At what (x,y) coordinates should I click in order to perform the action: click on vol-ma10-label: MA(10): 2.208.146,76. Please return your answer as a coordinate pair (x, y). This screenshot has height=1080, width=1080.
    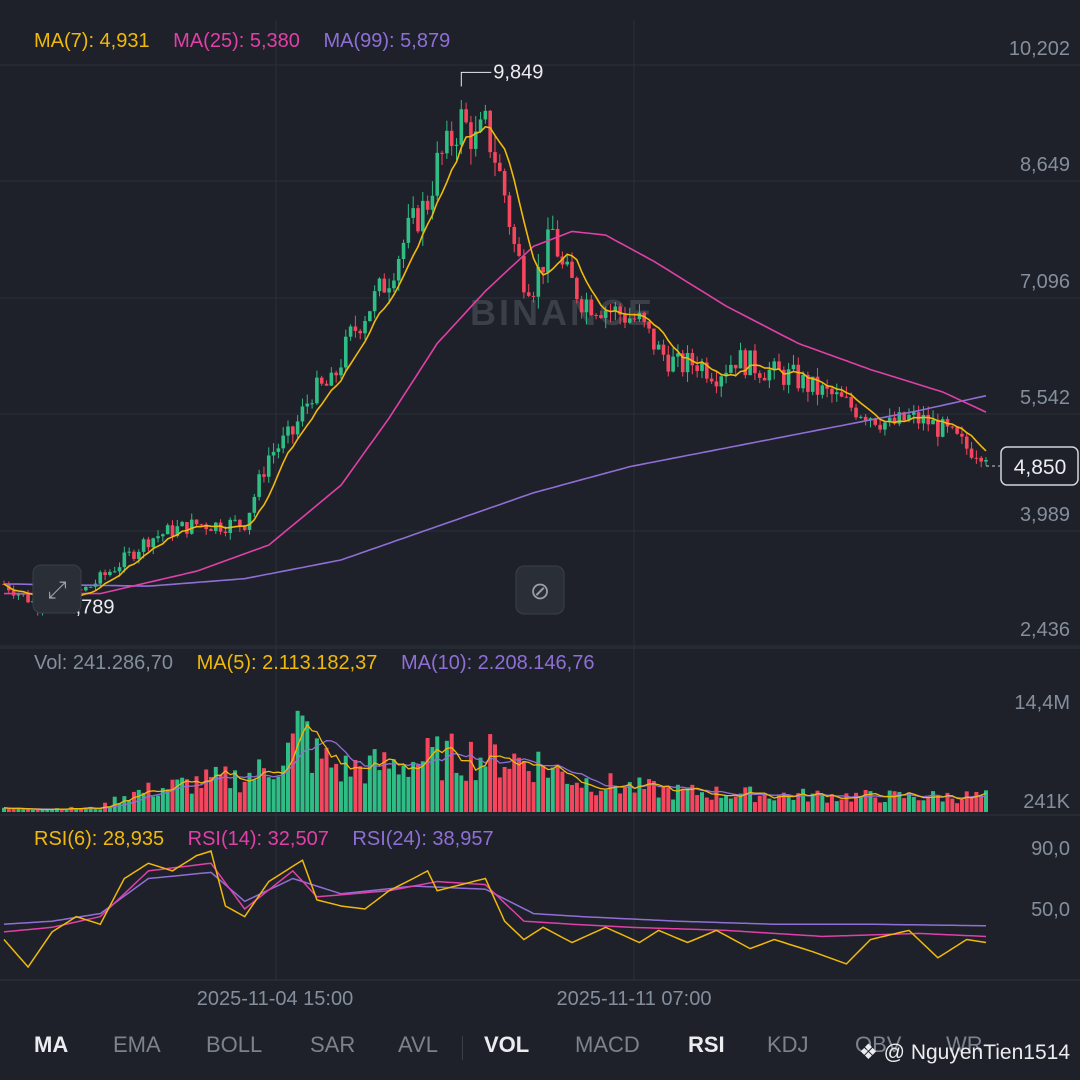
    Looking at the image, I should click on (498, 663).